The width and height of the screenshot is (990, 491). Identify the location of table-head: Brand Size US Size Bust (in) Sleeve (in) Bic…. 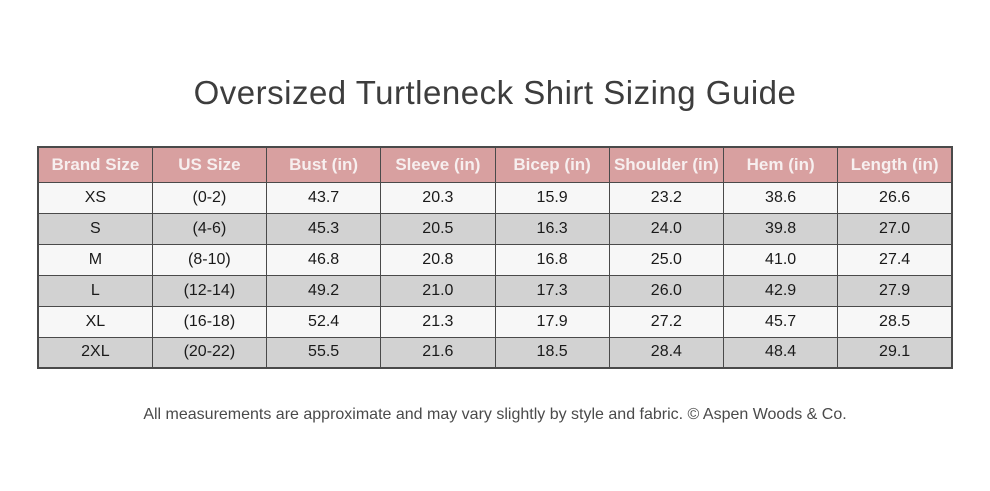
(495, 164).